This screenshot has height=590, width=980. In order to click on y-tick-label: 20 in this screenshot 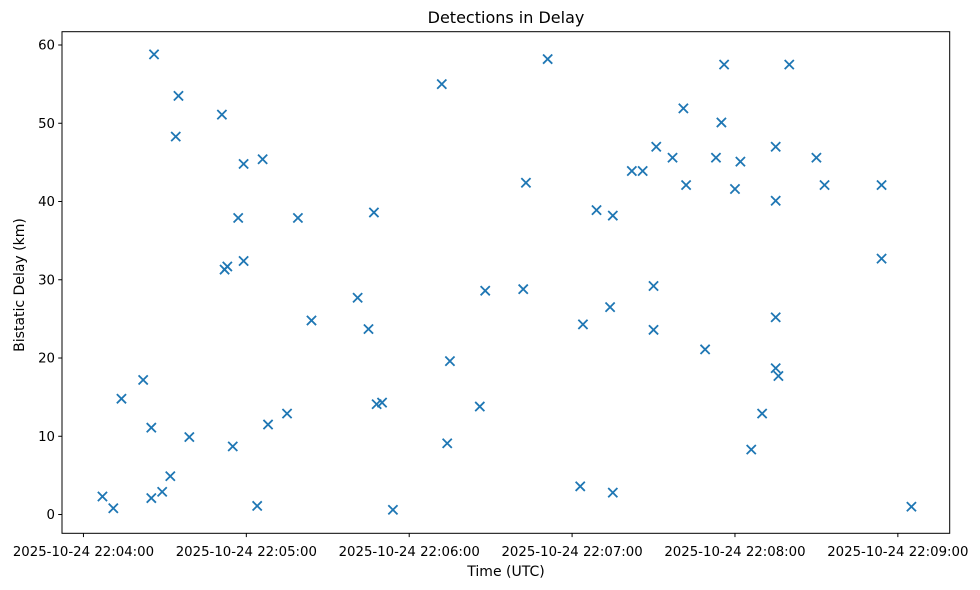, I will do `click(46, 359)`.